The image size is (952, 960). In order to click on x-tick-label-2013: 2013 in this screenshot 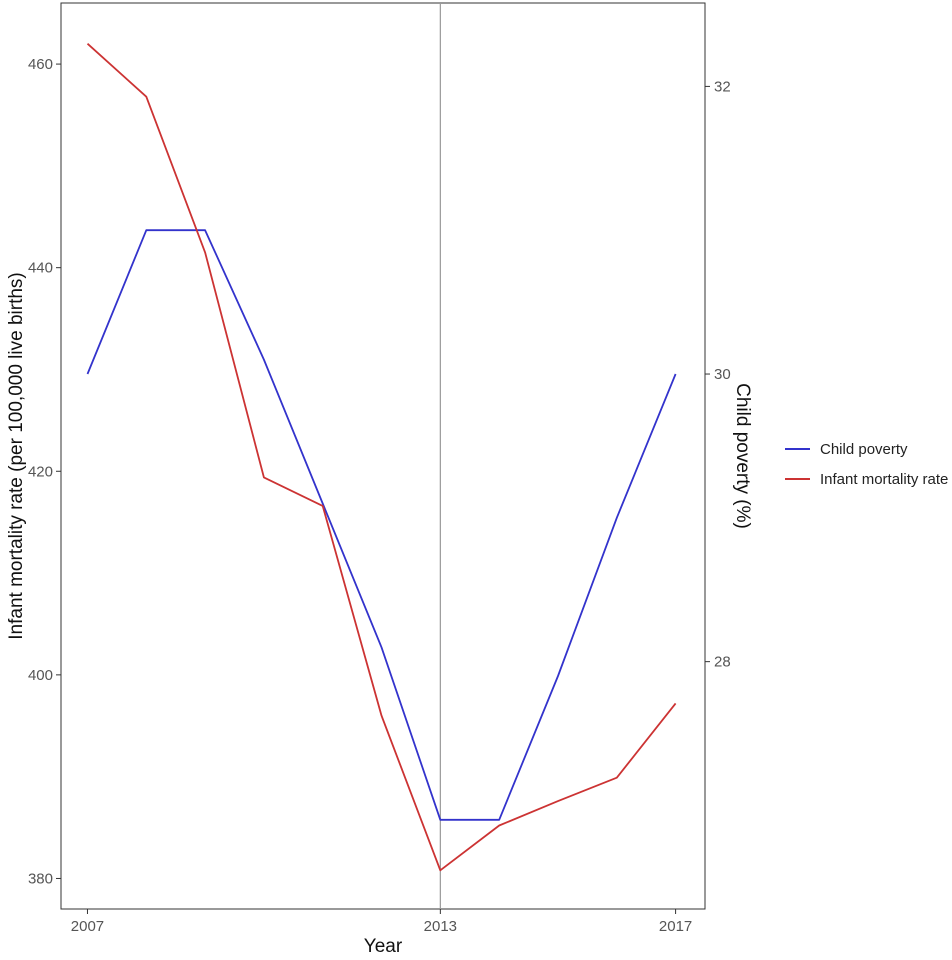, I will do `click(440, 926)`.